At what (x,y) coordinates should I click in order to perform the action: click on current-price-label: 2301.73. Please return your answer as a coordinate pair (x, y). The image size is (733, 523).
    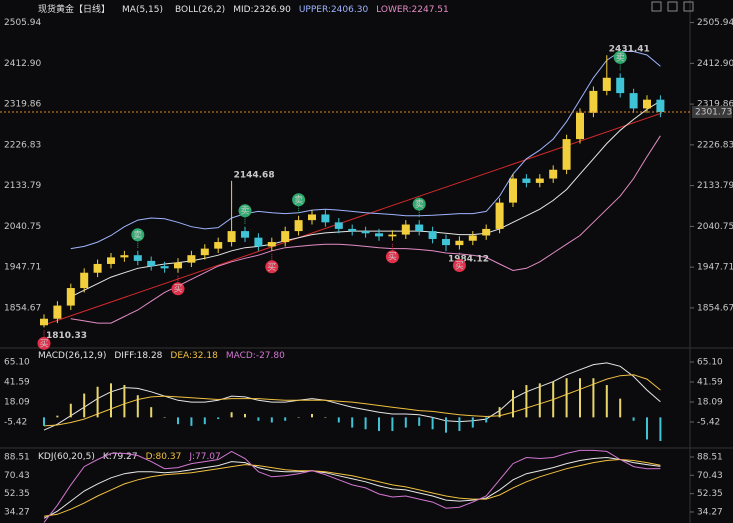
    Looking at the image, I should click on (713, 113).